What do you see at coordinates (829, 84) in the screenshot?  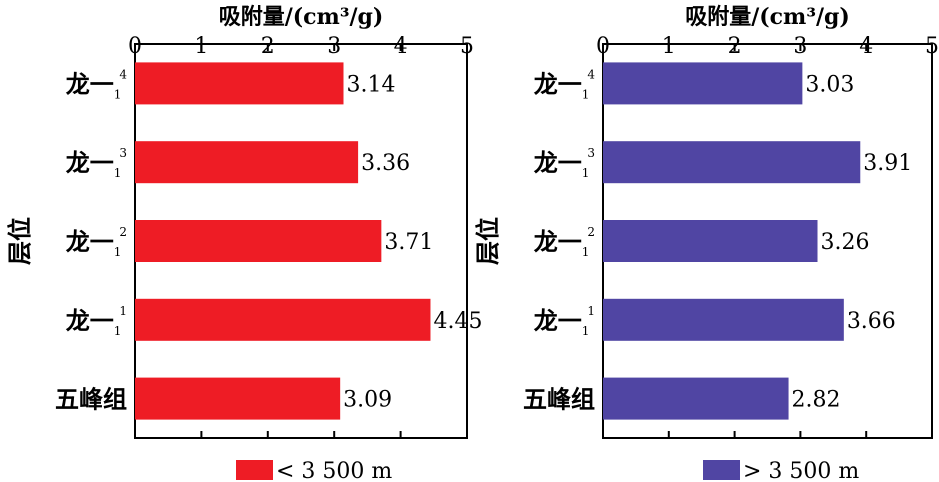 I see `bar-value-label: 3.03` at bounding box center [829, 84].